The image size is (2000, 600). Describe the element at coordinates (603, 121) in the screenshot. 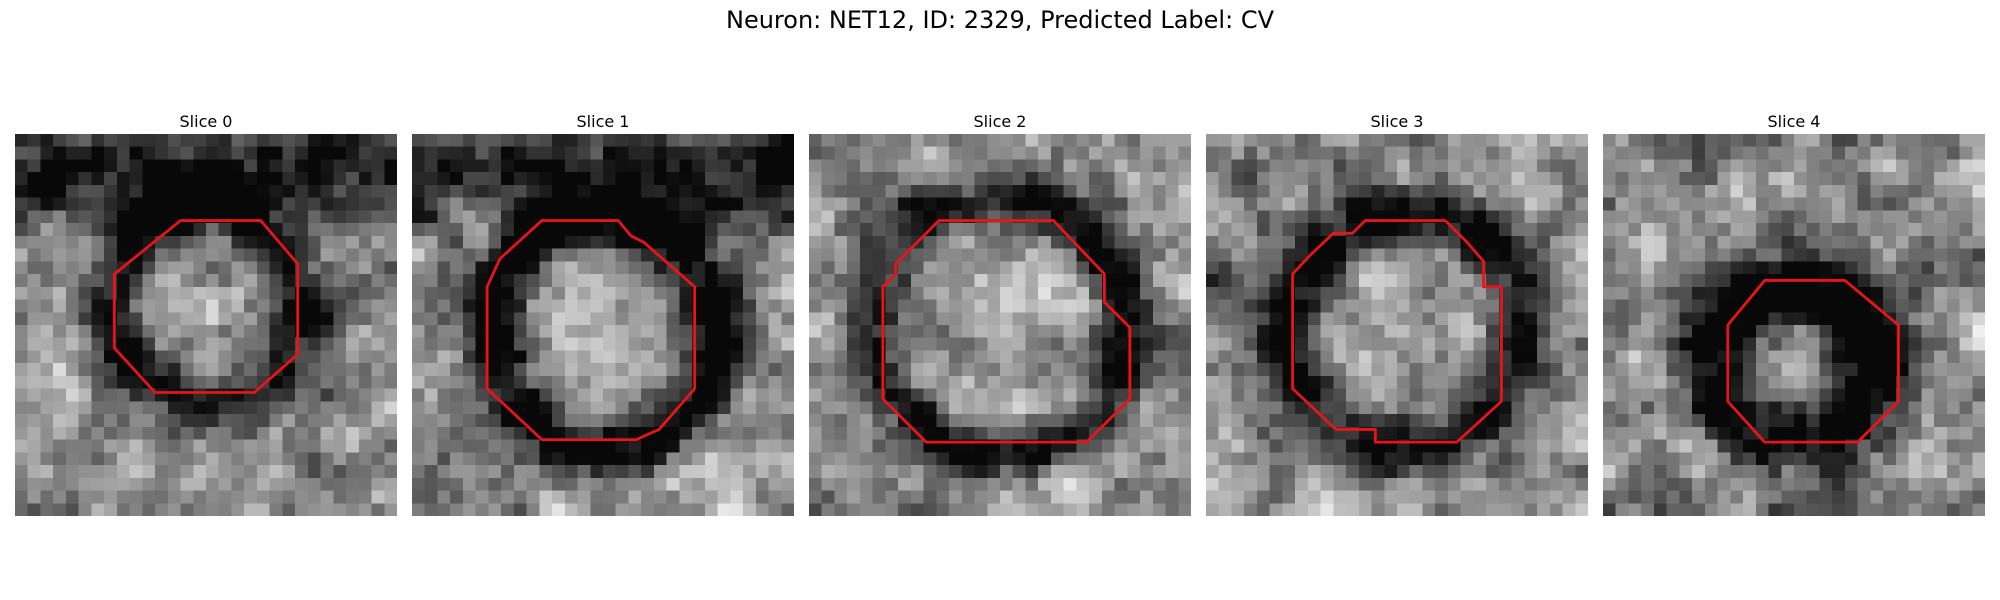

I see `slice-title: Slice 1` at that location.